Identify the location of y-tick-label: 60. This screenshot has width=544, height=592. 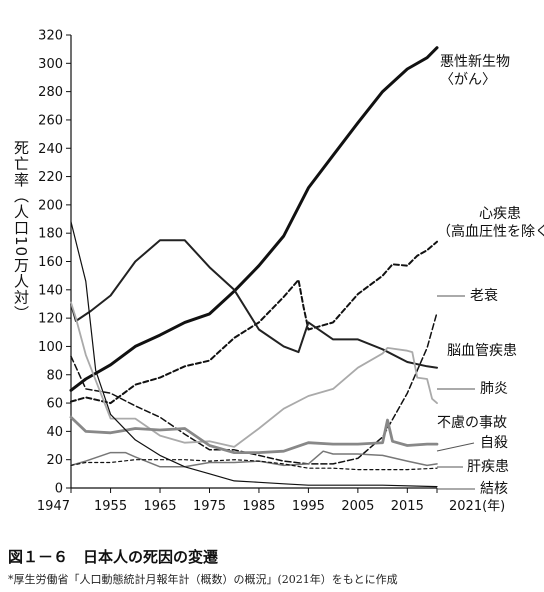
(54, 404).